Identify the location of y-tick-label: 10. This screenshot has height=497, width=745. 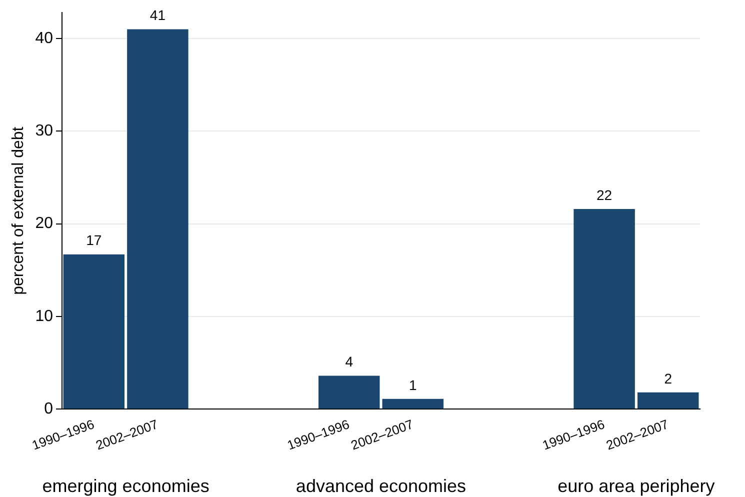
(44, 316).